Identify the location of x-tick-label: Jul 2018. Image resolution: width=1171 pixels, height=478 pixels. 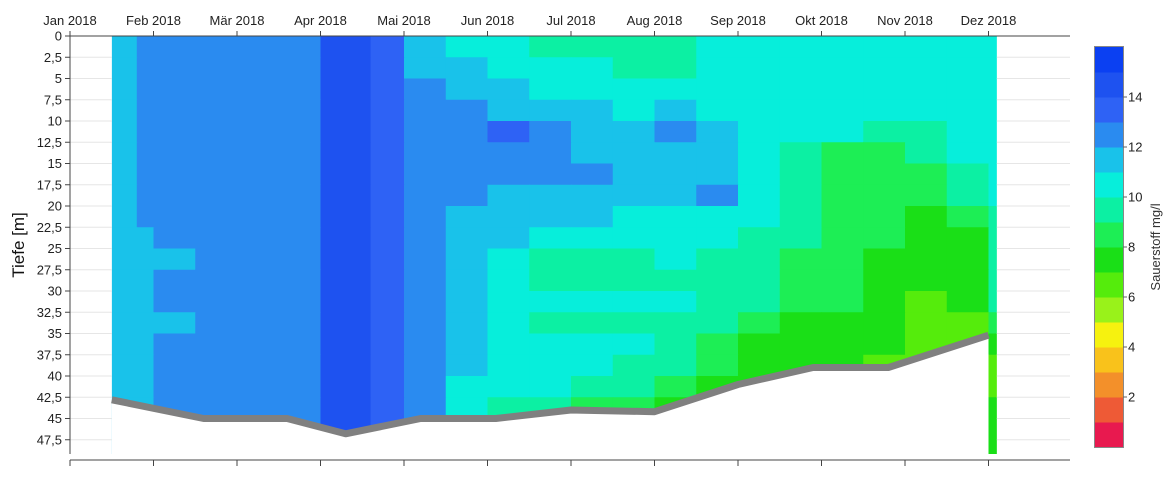
(570, 20).